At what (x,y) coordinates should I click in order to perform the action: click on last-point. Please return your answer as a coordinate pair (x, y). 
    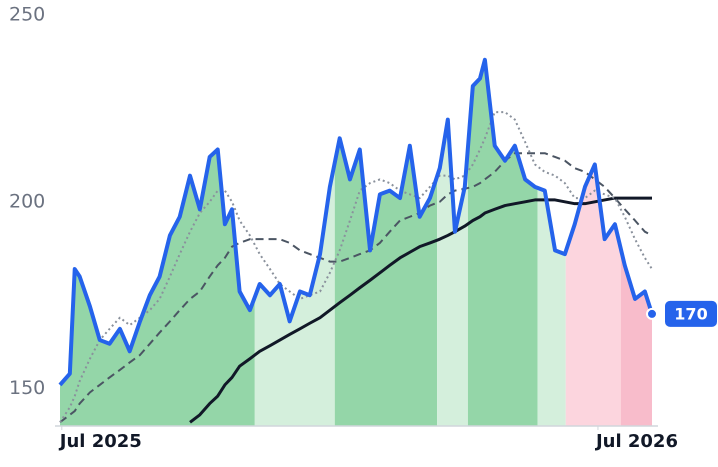
    Looking at the image, I should click on (652, 313).